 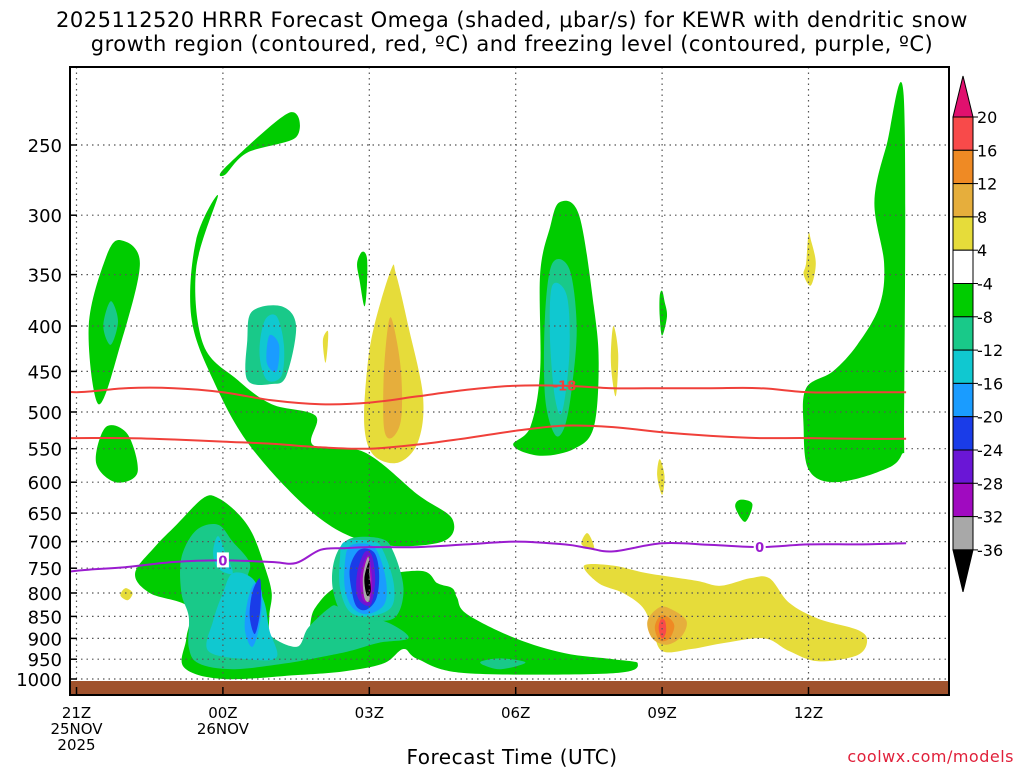 I want to click on x-tick-label-25NOV: 25NOV, so click(x=76, y=729).